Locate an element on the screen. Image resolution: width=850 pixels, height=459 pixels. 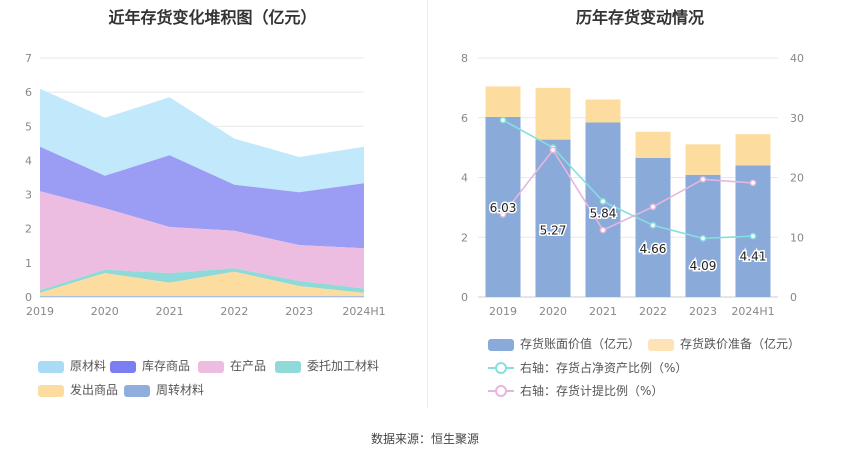
area-series-库存商品 is located at coordinates (202, 197).